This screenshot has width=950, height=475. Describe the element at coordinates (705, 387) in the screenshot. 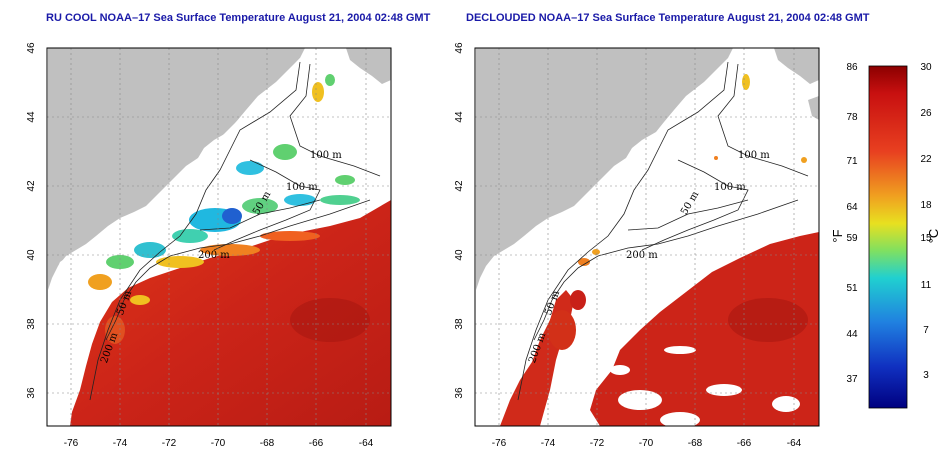

I see `right-cloud-holes` at that location.